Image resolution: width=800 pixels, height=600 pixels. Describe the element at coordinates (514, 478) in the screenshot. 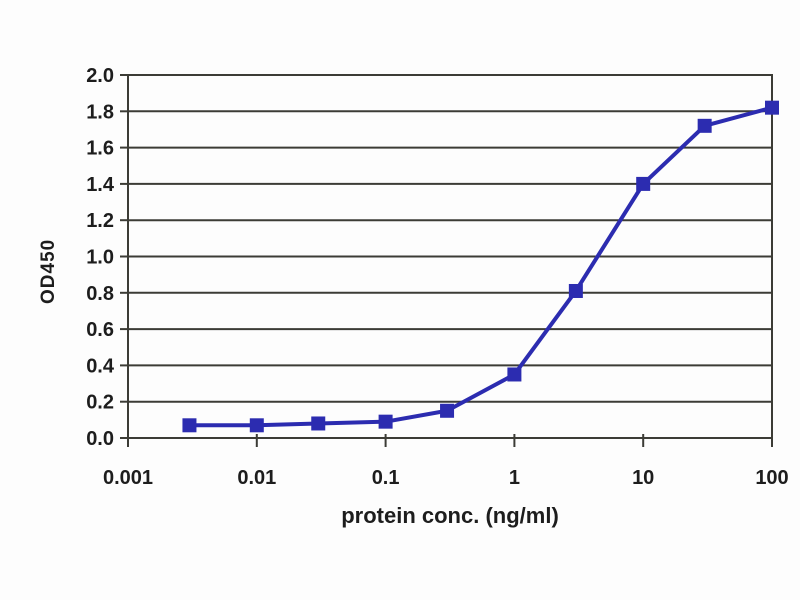

I see `x-tick-label: 1` at that location.